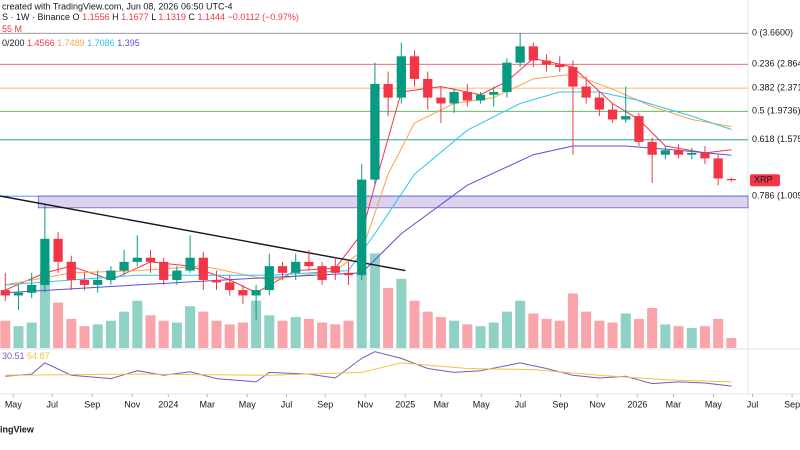 The width and height of the screenshot is (800, 450). Describe the element at coordinates (13, 43) in the screenshot. I see `ma-header: 0/200` at that location.